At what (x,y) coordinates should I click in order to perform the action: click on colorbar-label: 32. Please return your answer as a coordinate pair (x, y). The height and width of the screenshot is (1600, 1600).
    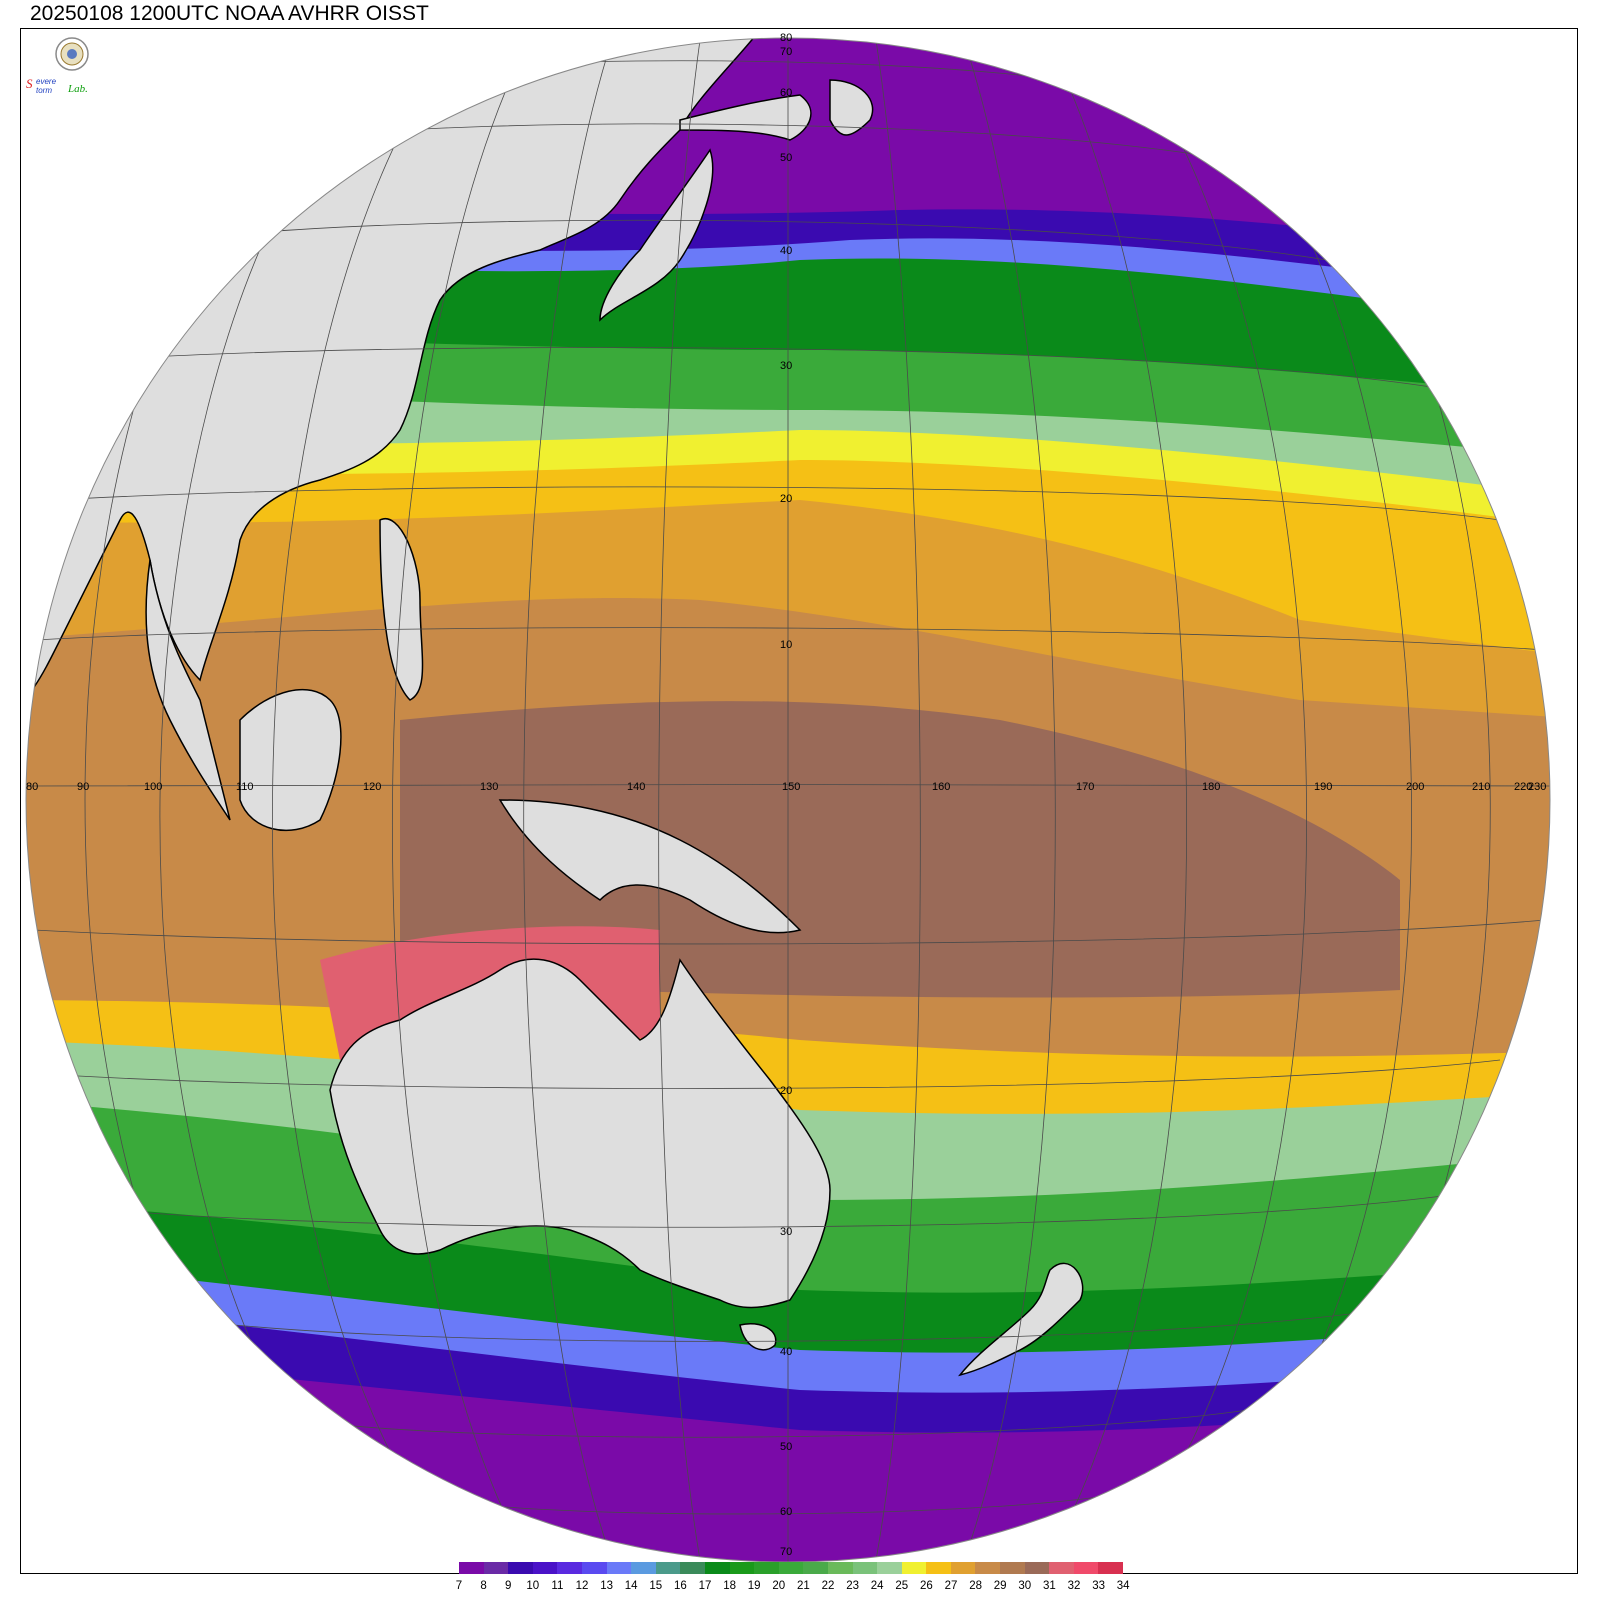
    Looking at the image, I should click on (1074, 1586).